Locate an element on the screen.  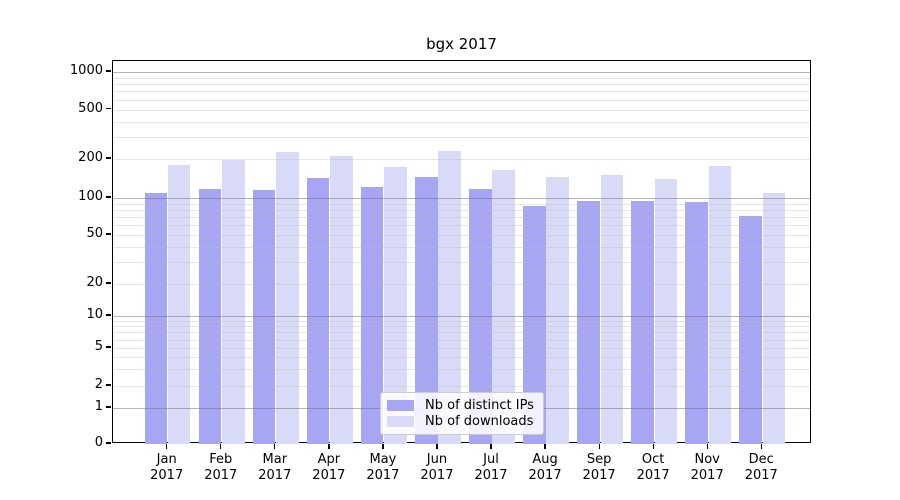
bar-downloads-sep is located at coordinates (611, 309).